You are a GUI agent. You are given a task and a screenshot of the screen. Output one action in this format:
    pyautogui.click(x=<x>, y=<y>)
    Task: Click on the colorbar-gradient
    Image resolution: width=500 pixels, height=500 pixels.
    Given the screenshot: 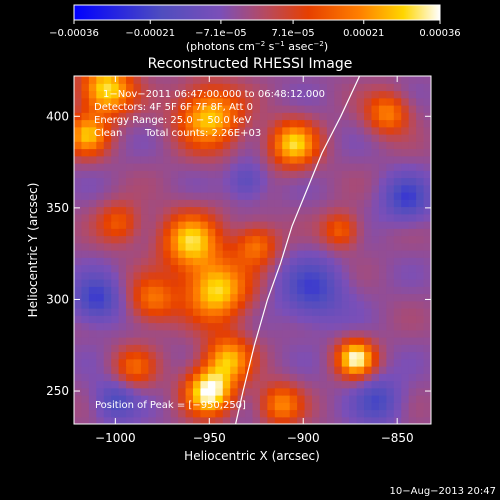 What is the action you would take?
    pyautogui.click(x=257, y=12)
    